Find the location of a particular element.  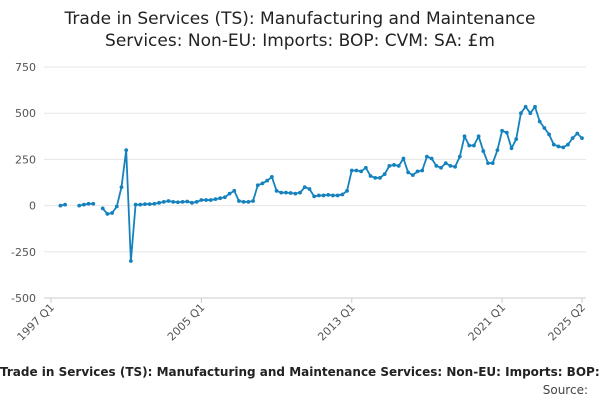

y-tick-label: 750 is located at coordinates (25, 67).